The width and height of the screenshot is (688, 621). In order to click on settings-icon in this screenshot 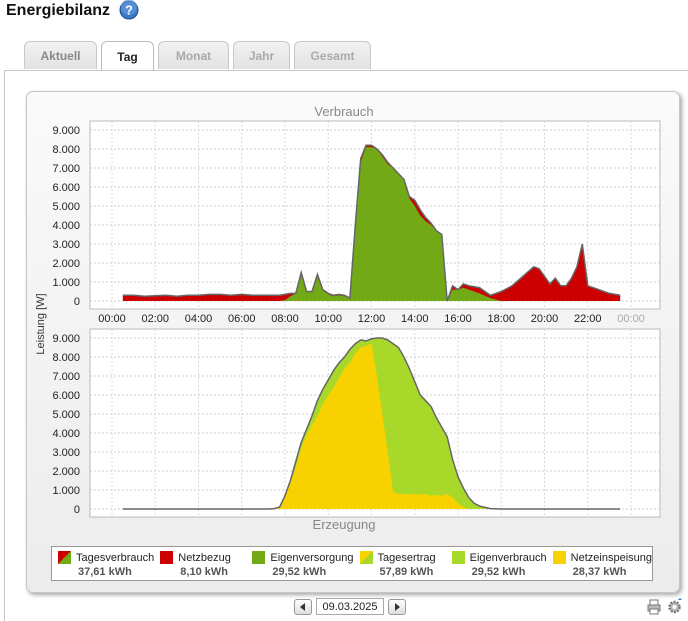, I will do `click(674, 606)`.